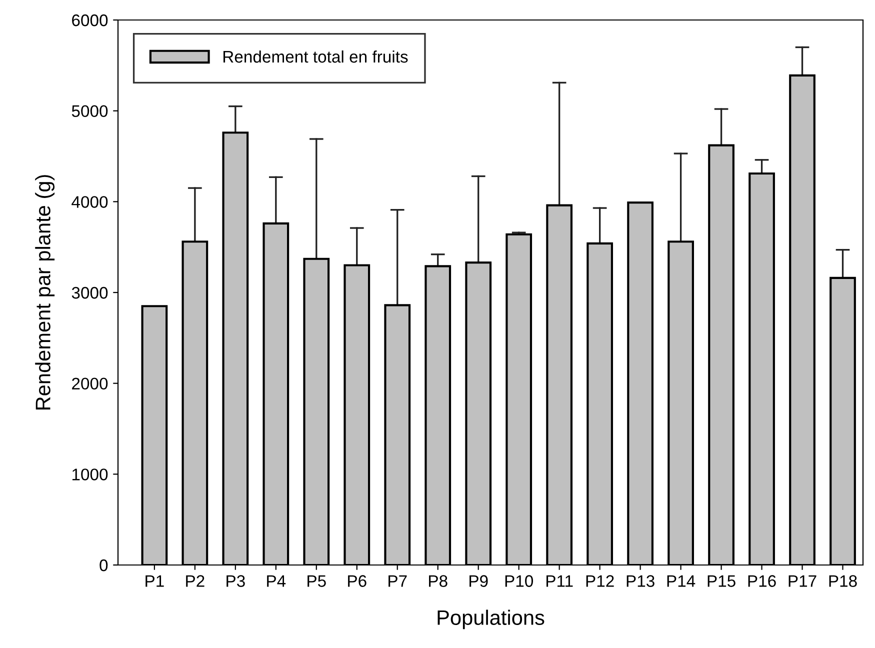 Image resolution: width=875 pixels, height=648 pixels. I want to click on x-tick-label: P7, so click(397, 581).